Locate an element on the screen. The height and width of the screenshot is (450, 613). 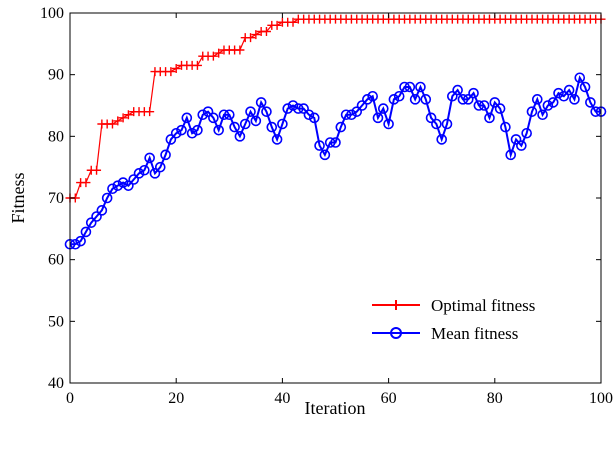
y-axis-label: Fitness is located at coordinates (18, 197).